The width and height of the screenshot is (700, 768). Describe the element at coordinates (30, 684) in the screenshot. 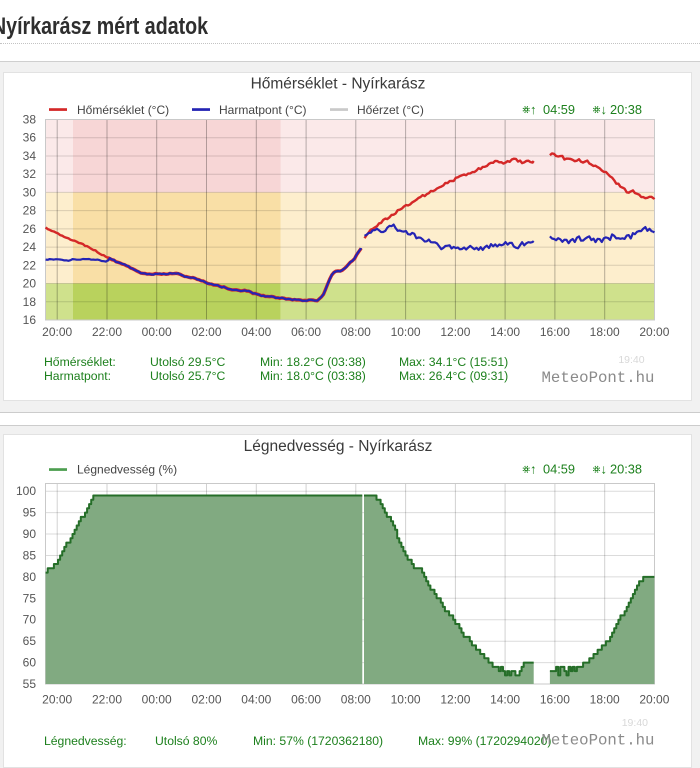

I see `svg-text: 55` at that location.